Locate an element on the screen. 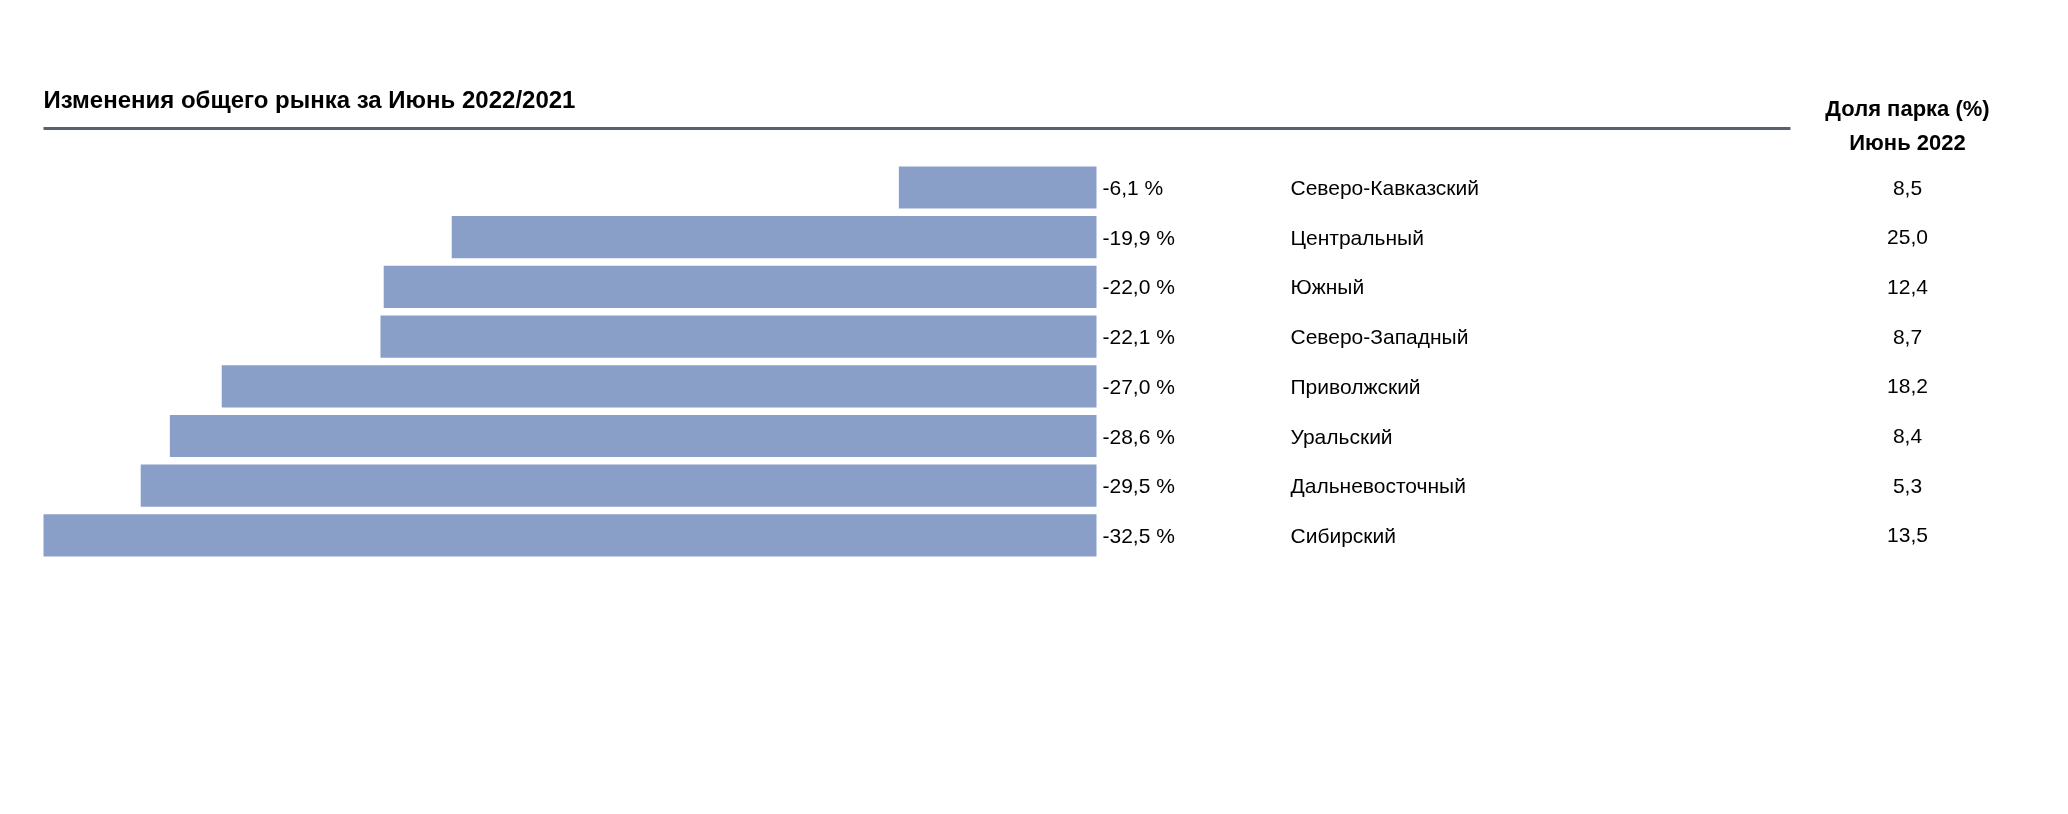 This screenshot has height=814, width=2068. text: 18,2 is located at coordinates (1907, 386).